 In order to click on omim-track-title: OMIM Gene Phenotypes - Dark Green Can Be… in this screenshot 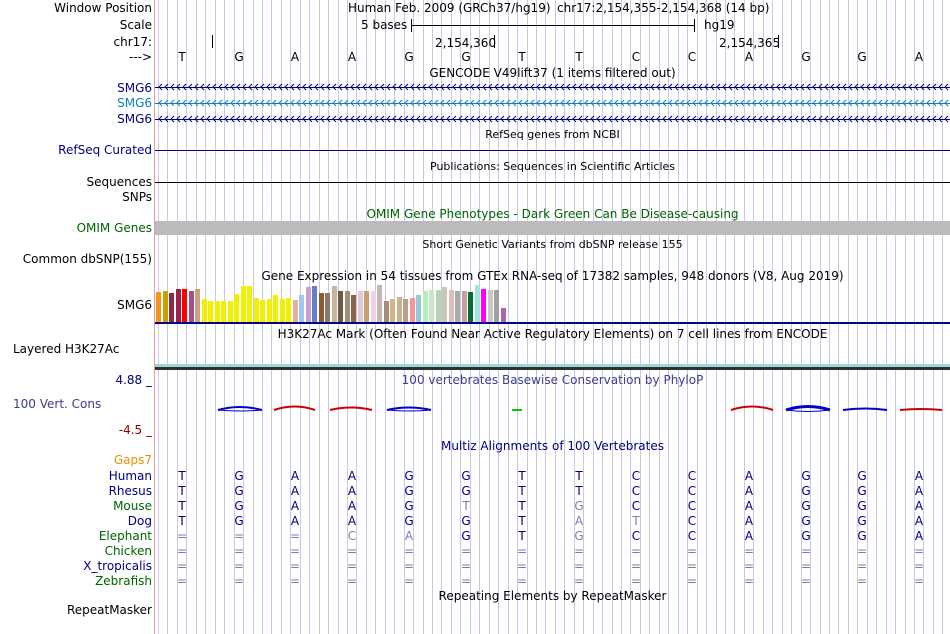, I will do `click(552, 214)`.